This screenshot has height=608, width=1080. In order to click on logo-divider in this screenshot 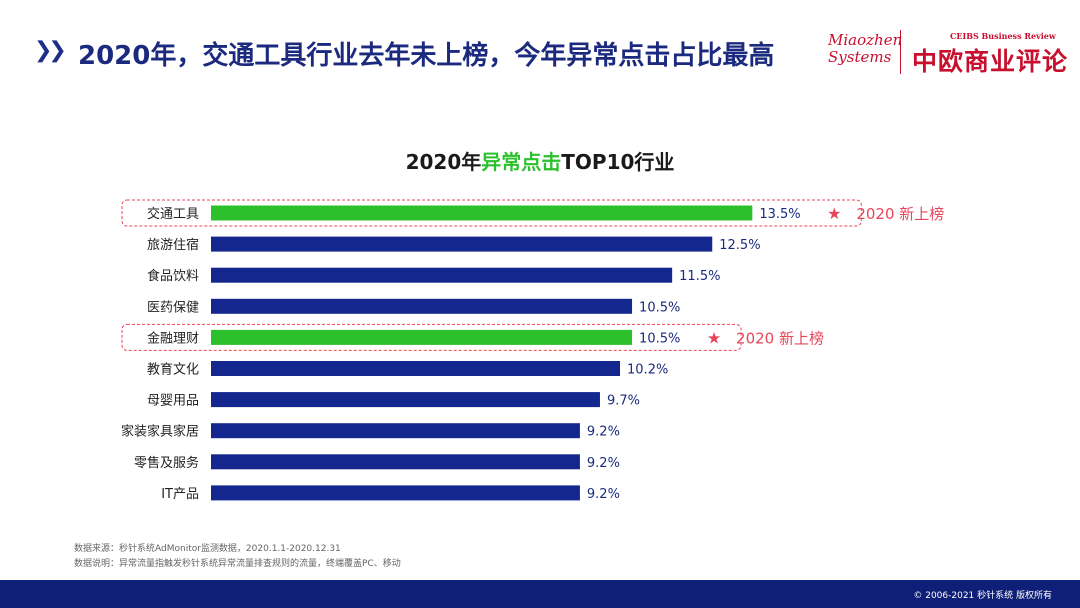, I will do `click(900, 52)`.